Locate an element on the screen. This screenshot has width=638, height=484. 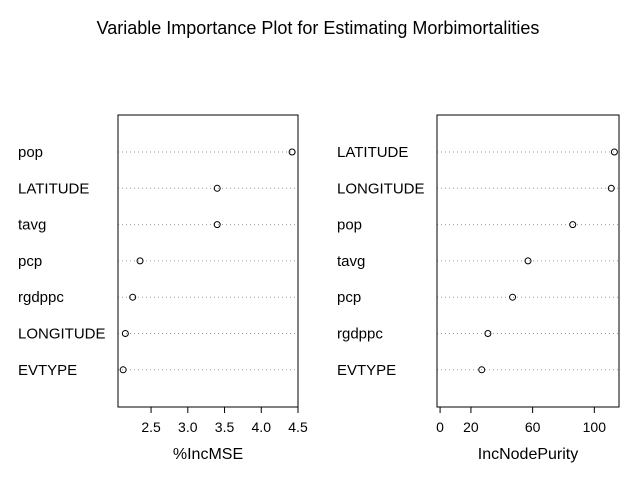
incnodepurity-row-label: EVTYPE is located at coordinates (366, 370).